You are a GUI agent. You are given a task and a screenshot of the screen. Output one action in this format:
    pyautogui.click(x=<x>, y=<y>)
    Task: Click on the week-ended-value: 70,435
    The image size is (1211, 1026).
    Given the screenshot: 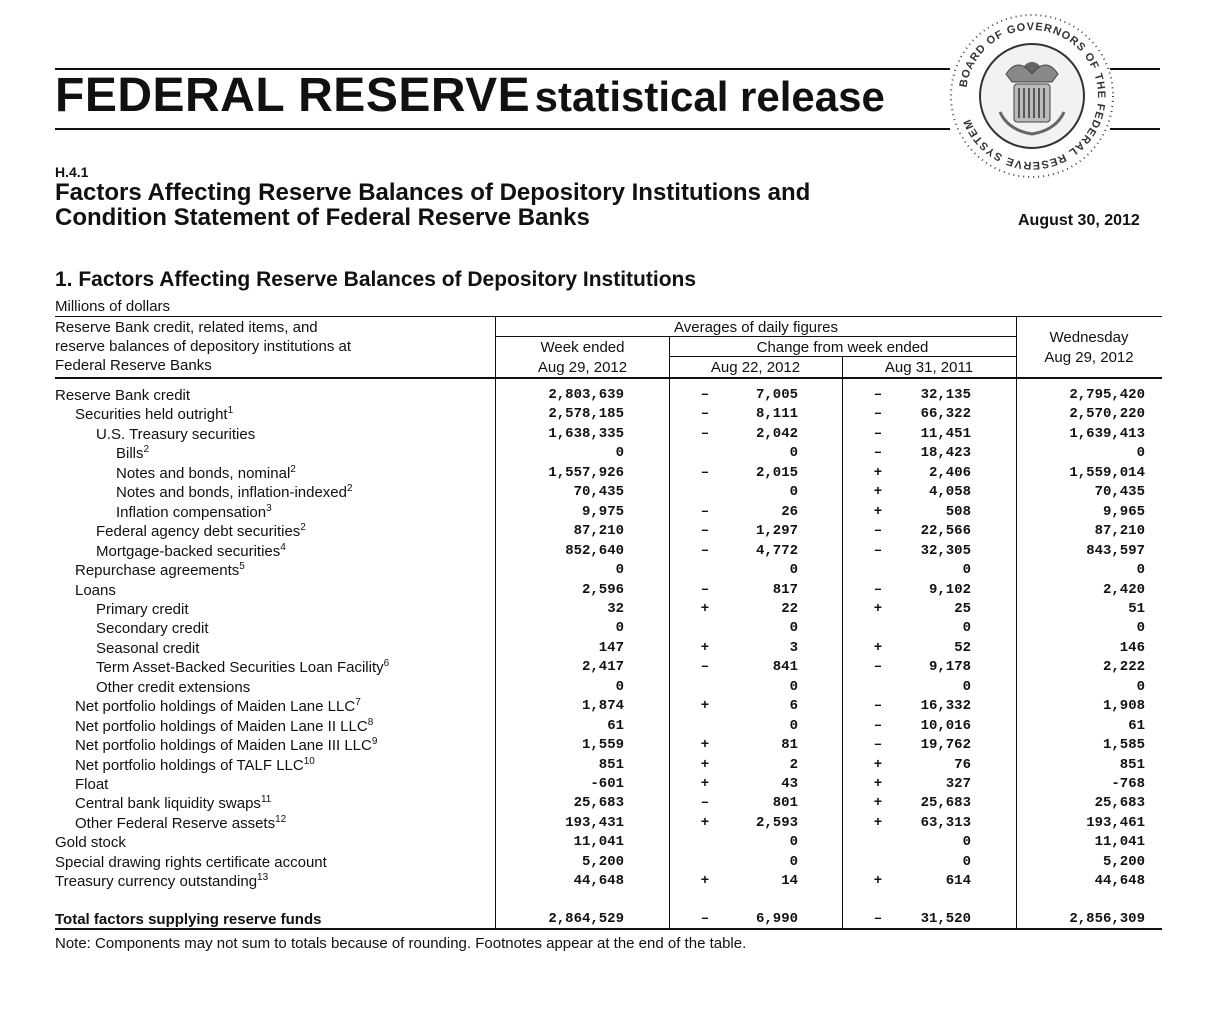 What is the action you would take?
    pyautogui.click(x=598, y=492)
    